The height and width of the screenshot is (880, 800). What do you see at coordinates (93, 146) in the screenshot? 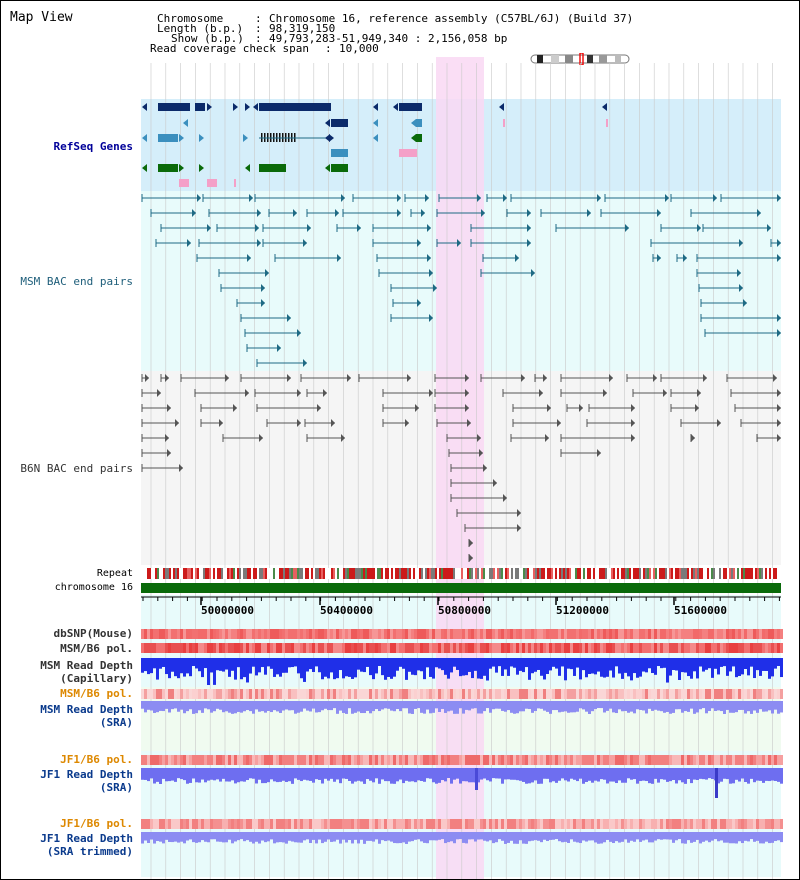
I see `track-label-refseq: RefSeq Genes` at bounding box center [93, 146].